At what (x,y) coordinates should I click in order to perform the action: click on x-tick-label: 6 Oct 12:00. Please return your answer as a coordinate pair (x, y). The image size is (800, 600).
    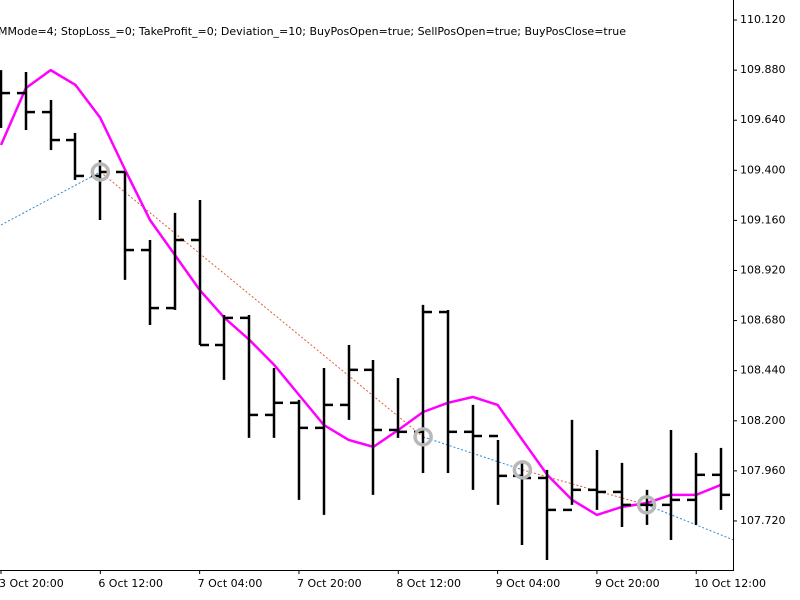
    Looking at the image, I should click on (130, 583).